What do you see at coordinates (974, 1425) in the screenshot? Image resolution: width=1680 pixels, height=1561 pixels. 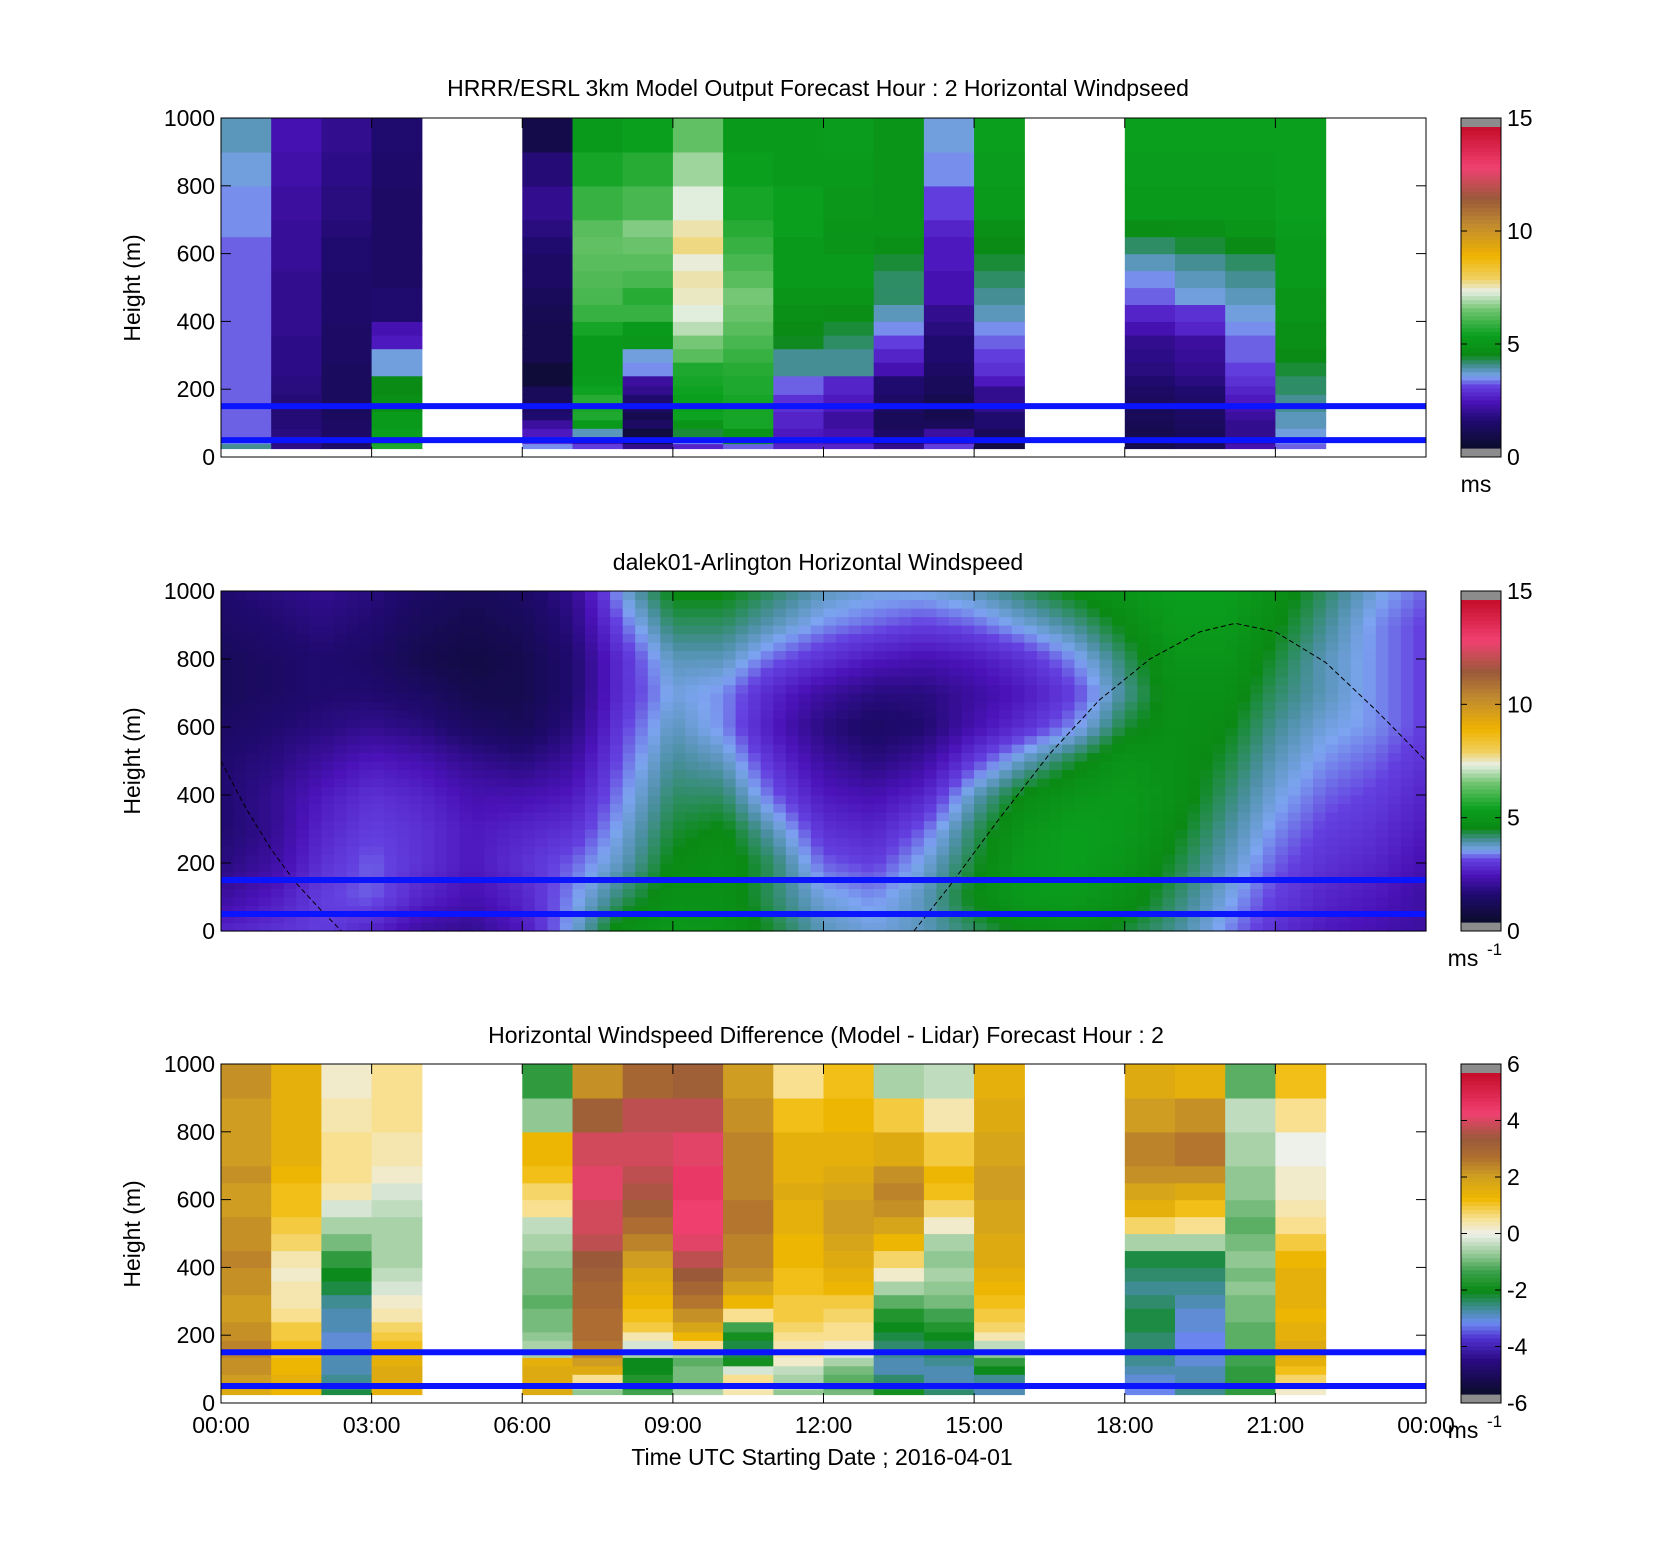 I see `x-tick-label: 15:00` at bounding box center [974, 1425].